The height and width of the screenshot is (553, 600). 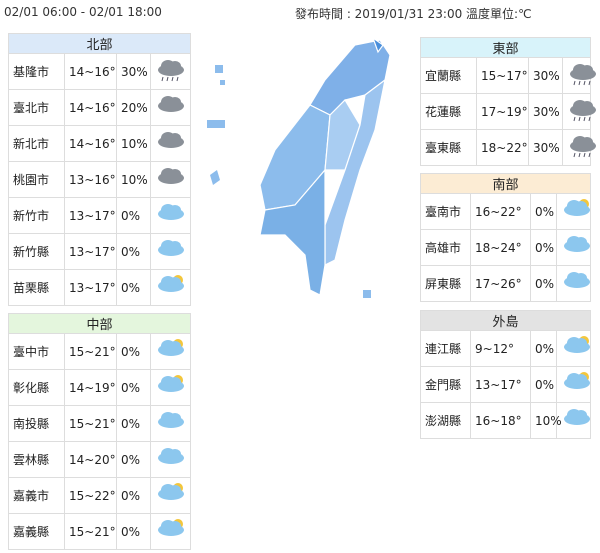 I want to click on temperature: 9~12°, so click(x=500, y=348).